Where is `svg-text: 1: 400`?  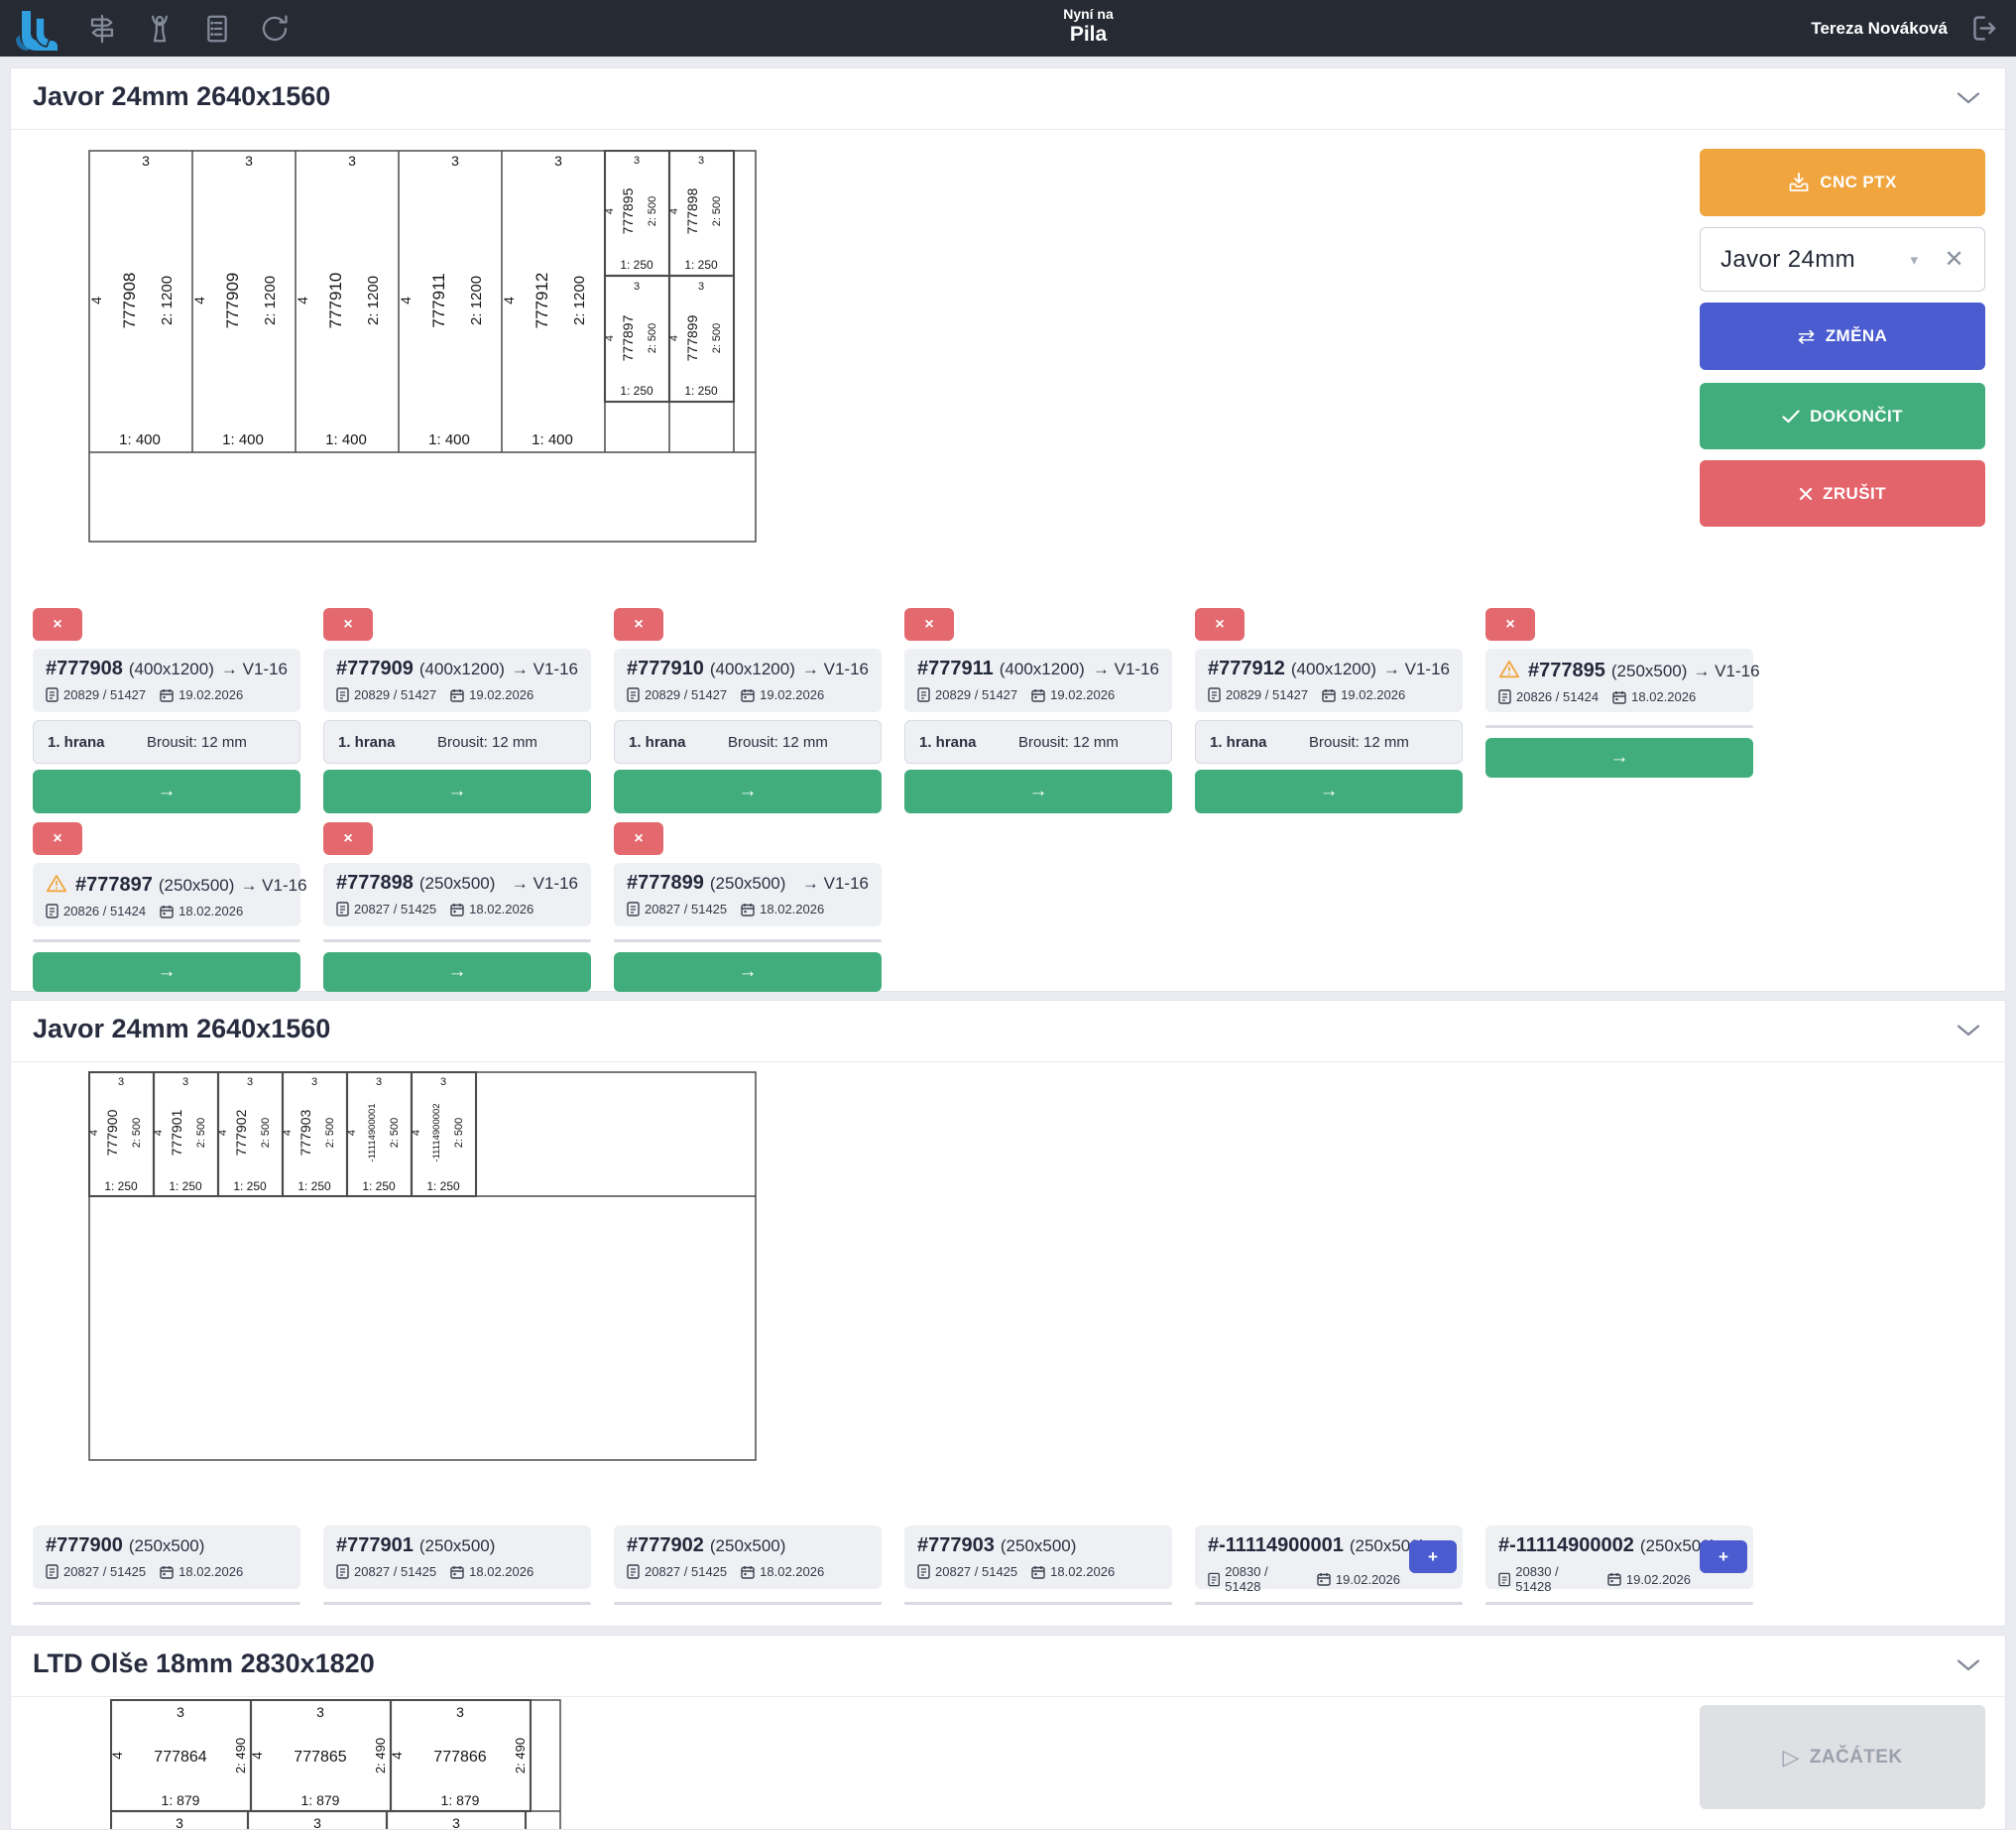 svg-text: 1: 400 is located at coordinates (346, 439).